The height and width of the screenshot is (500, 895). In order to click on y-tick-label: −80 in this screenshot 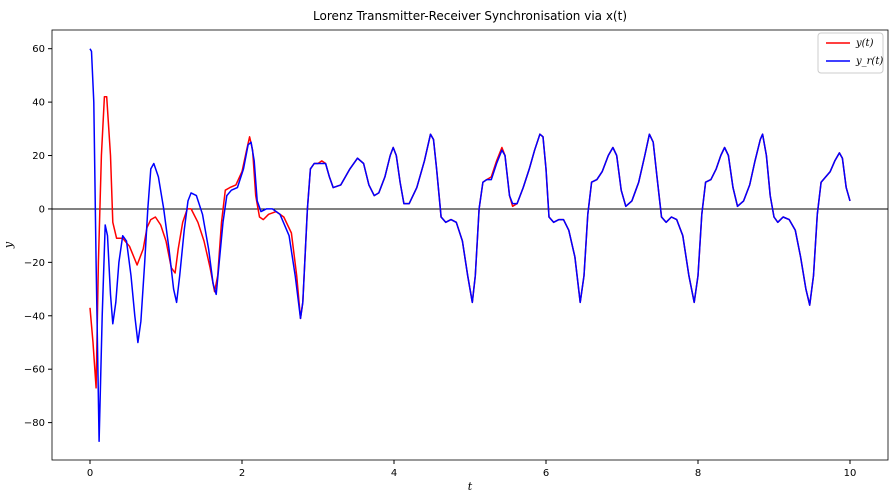, I will do `click(34, 423)`.